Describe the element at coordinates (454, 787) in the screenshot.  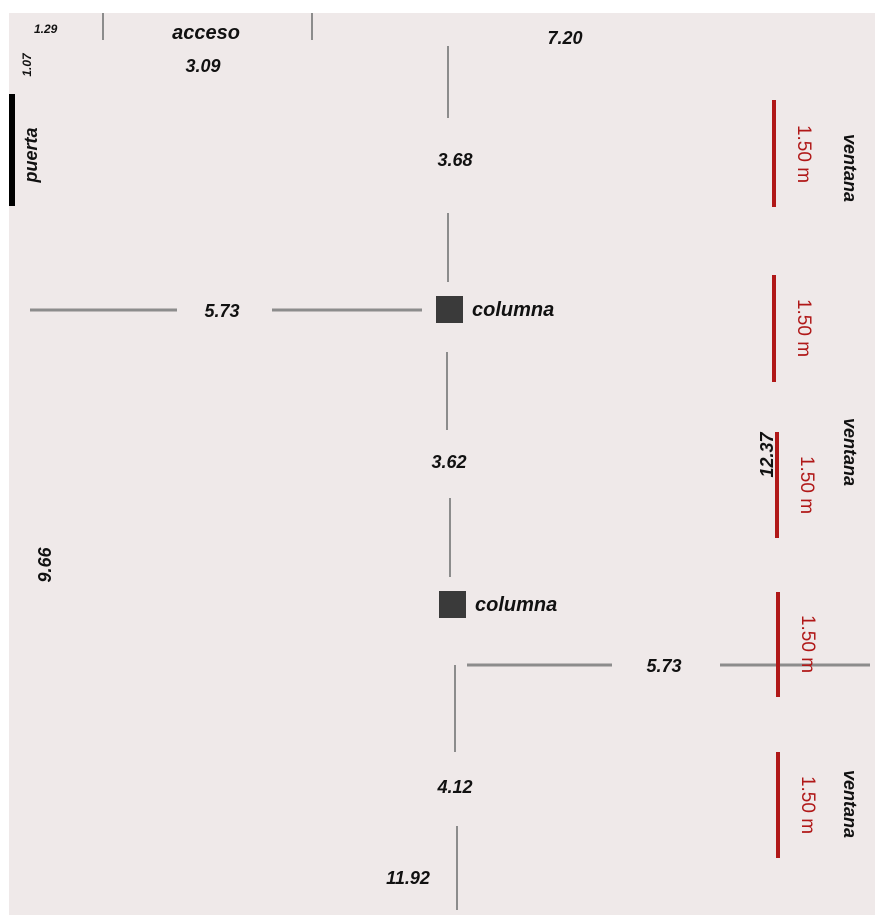
I see `dim-4-12: 4.12` at that location.